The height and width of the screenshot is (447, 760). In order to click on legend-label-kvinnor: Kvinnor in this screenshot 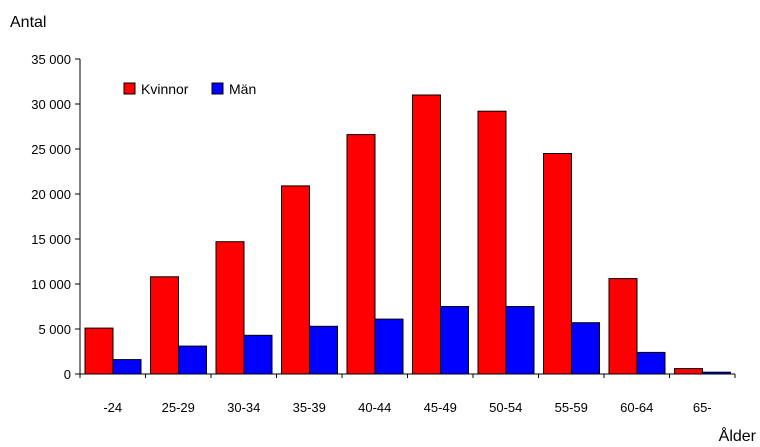, I will do `click(165, 89)`.